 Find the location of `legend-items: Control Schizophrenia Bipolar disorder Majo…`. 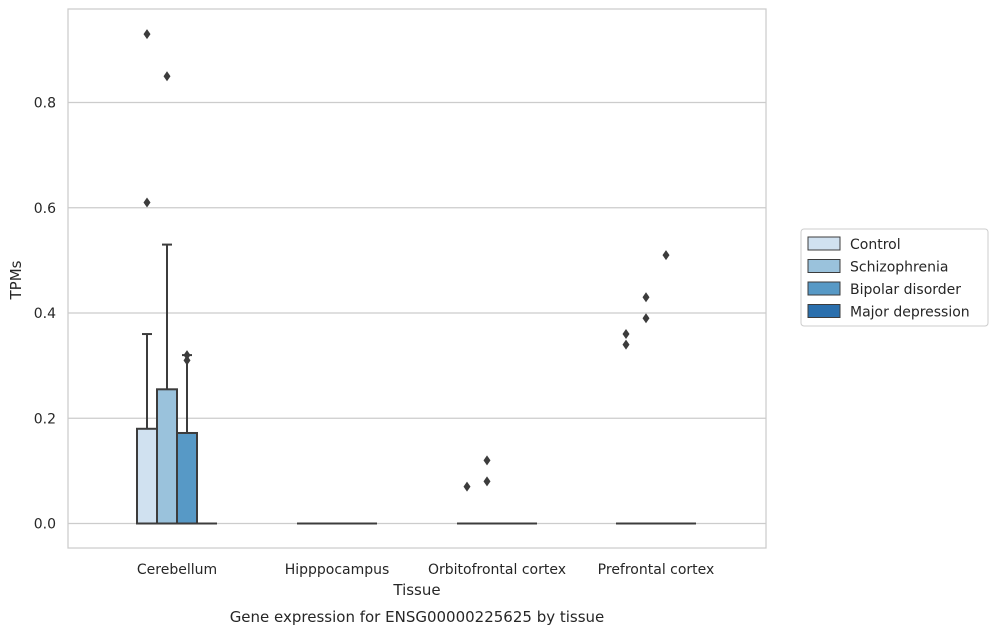

legend-items: Control Schizophrenia Bipolar disorder Majo… is located at coordinates (888, 278).